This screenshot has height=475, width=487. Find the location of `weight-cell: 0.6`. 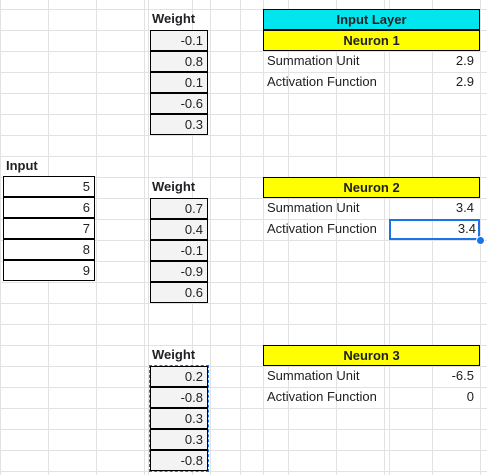

weight-cell: 0.6 is located at coordinates (179, 292).